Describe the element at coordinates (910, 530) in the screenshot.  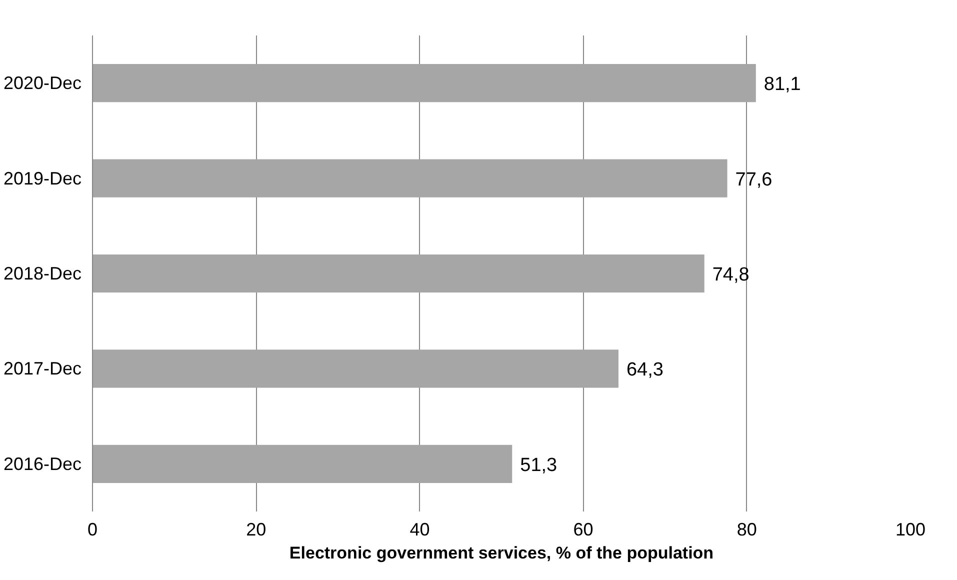
I see `x-tick-label: 100` at that location.